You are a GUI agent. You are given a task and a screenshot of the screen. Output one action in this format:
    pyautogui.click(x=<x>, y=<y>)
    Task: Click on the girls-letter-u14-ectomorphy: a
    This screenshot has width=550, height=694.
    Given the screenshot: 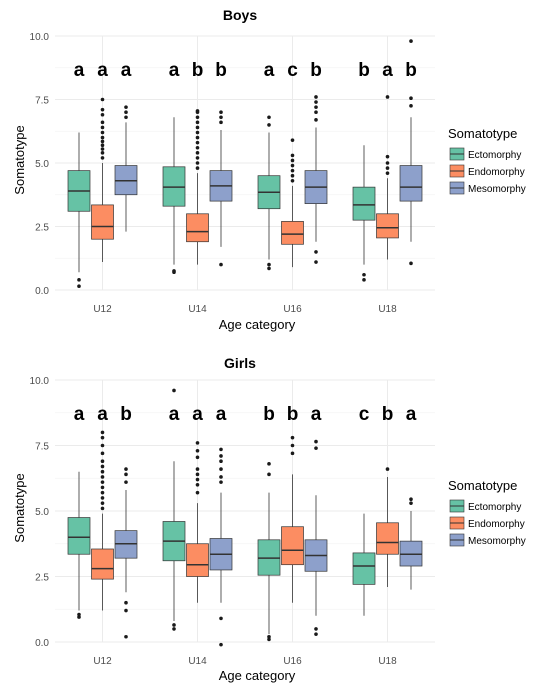 What is the action you would take?
    pyautogui.click(x=174, y=414)
    